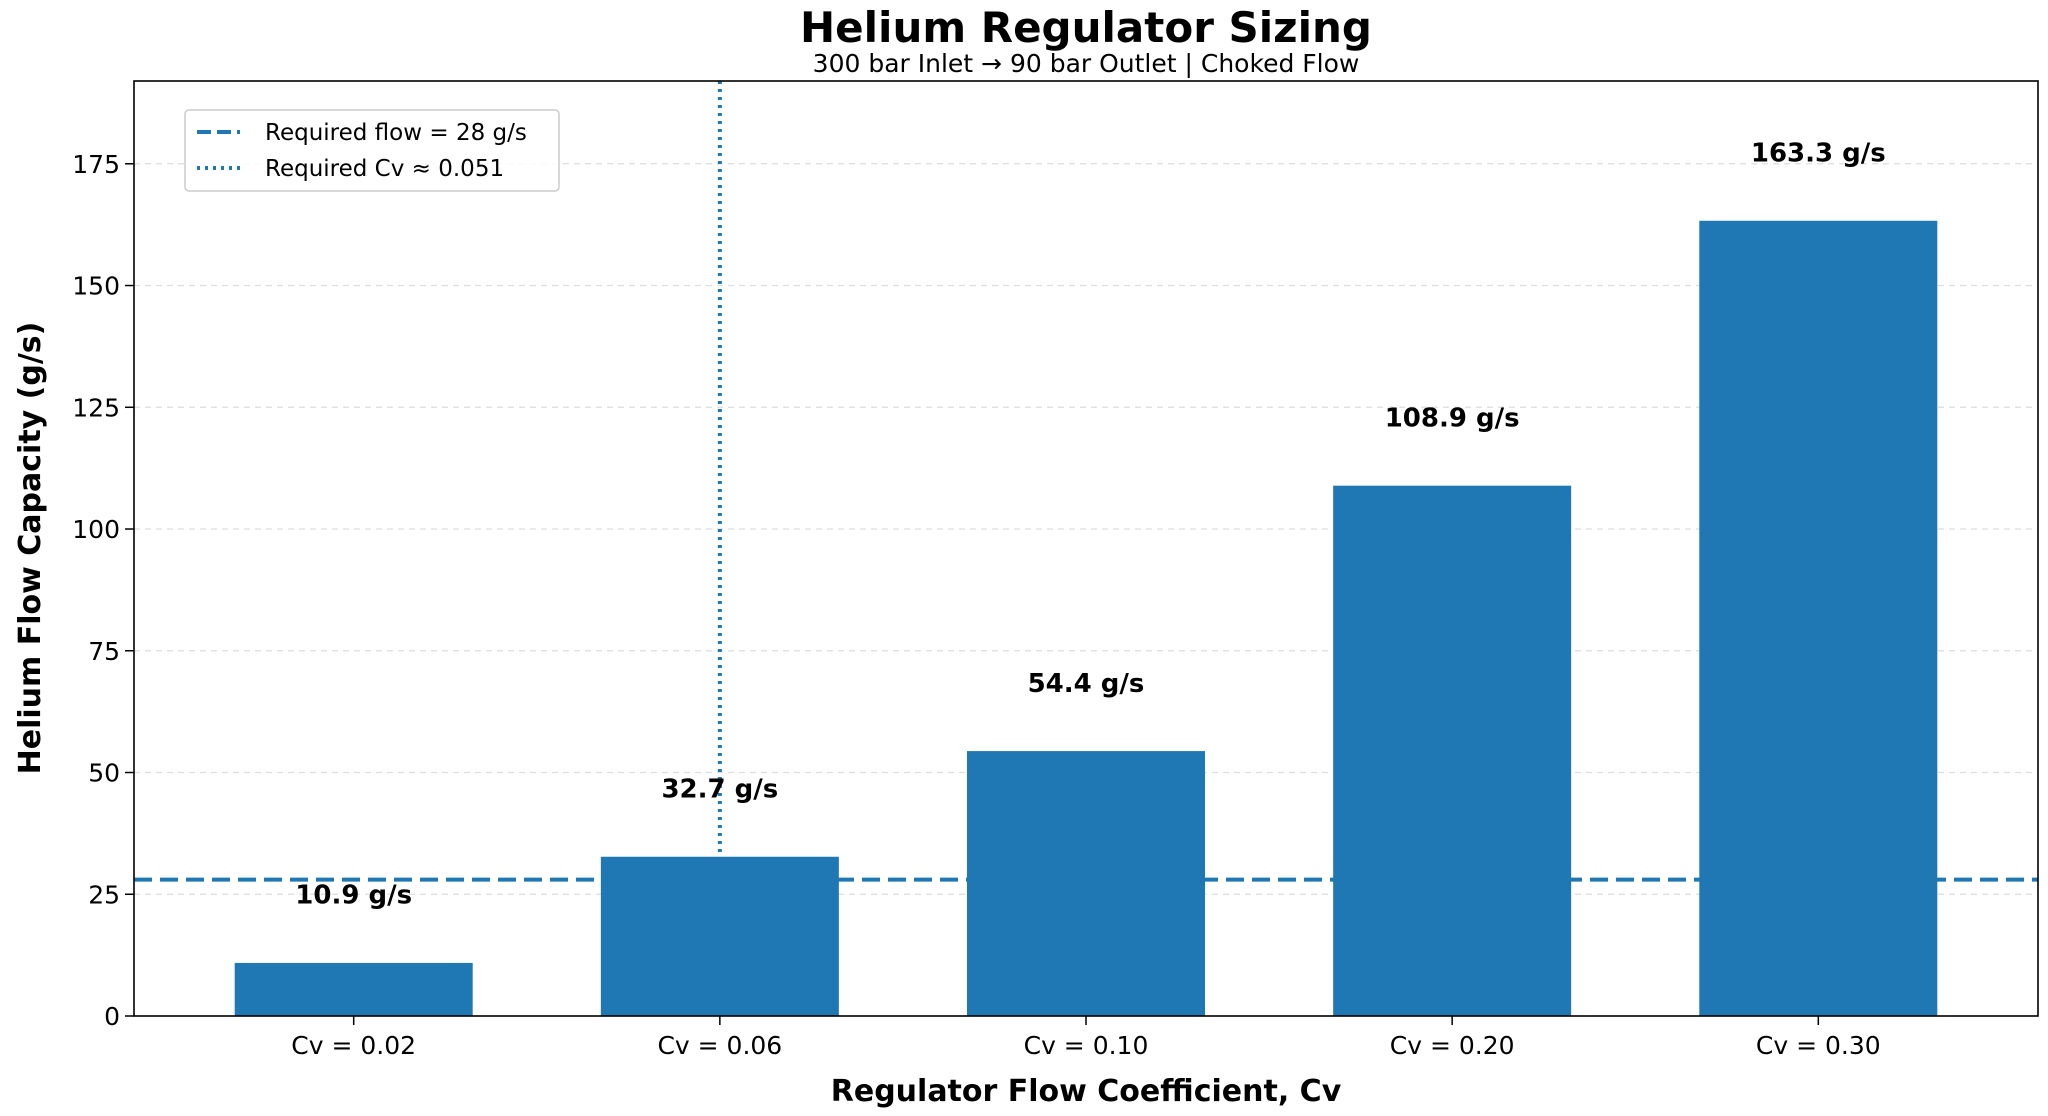 This screenshot has width=2048, height=1116. I want to click on legend-entry-required-cv: Required Cv ≈ 0.051, so click(384, 169).